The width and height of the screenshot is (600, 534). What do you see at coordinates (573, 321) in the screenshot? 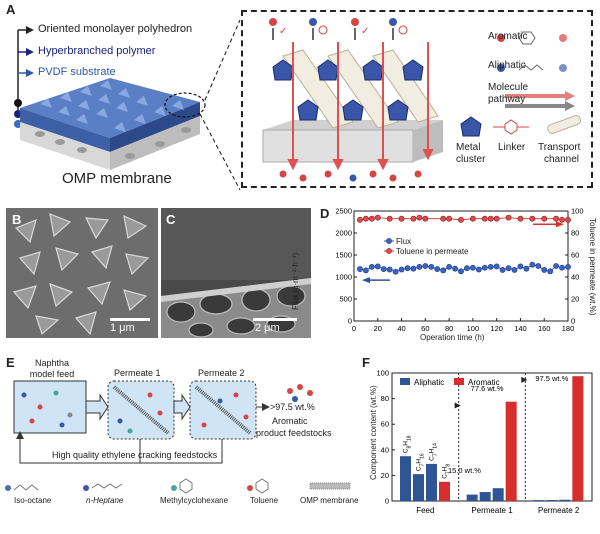
I see `y-right-tick-label: 0` at bounding box center [573, 321].